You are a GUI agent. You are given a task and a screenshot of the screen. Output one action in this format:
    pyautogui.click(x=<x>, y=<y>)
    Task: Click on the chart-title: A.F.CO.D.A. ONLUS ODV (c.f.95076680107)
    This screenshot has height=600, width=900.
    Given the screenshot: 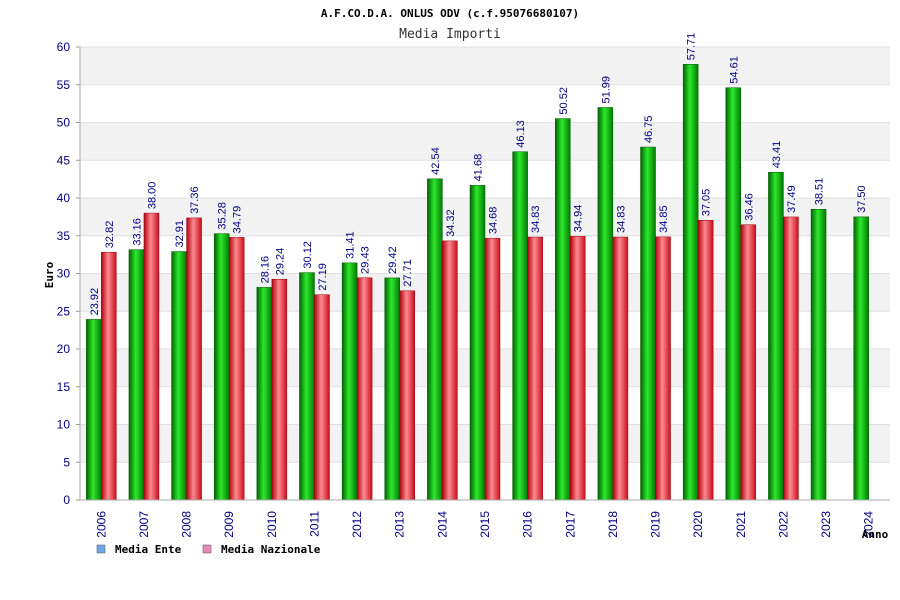 What is the action you would take?
    pyautogui.click(x=450, y=13)
    